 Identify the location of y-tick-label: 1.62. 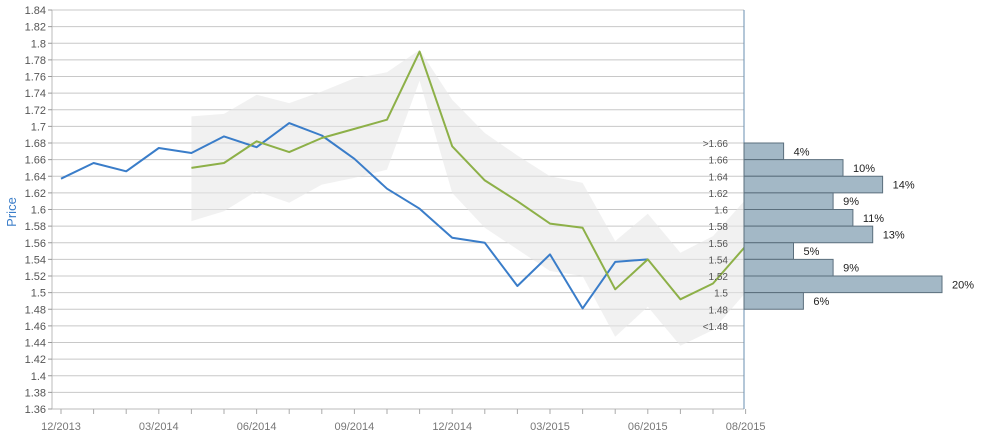
(35, 194).